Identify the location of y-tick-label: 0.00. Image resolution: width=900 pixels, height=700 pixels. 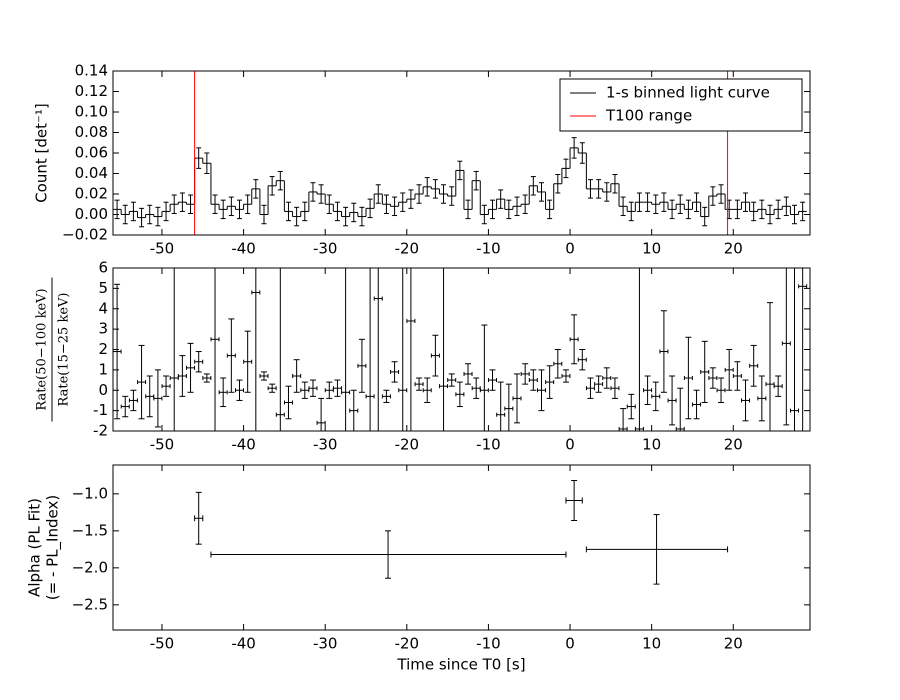
(91, 214).